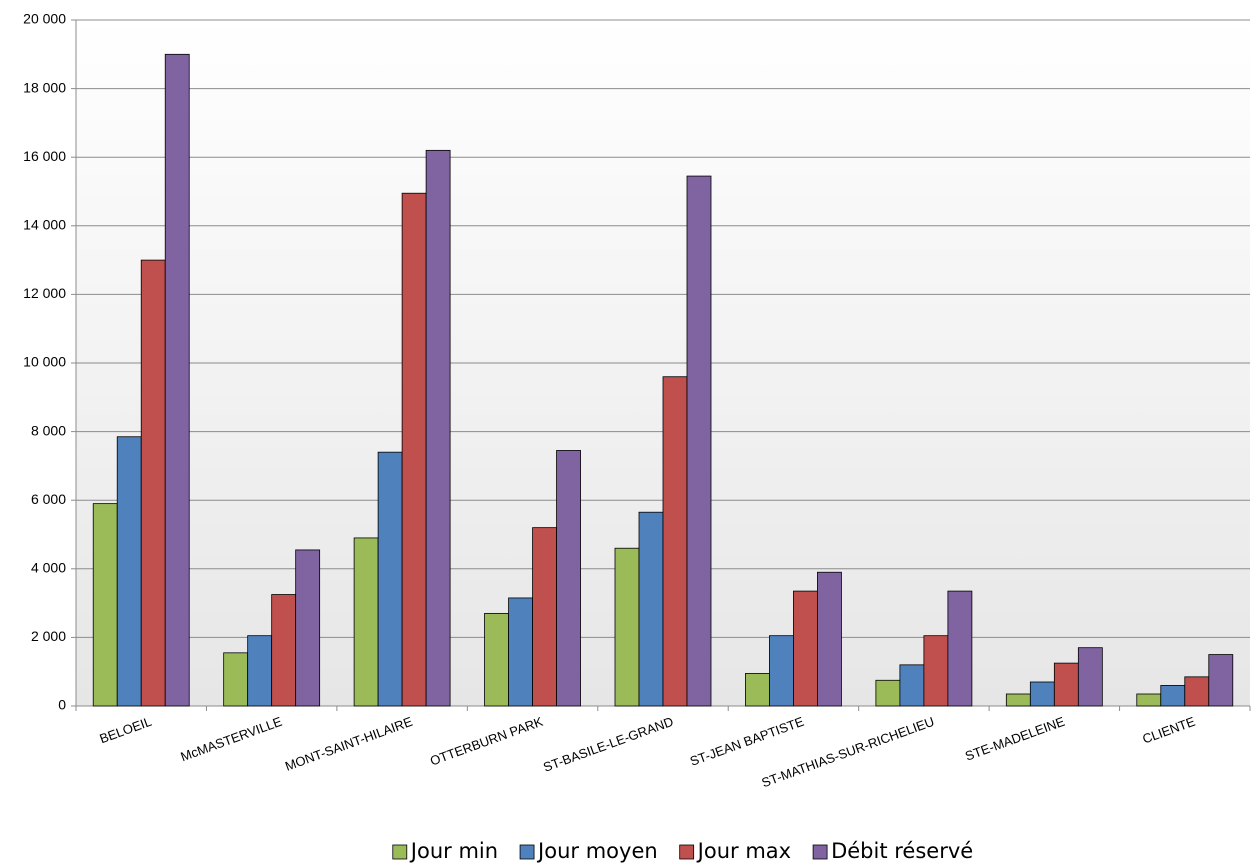 This screenshot has width=1251, height=867. Describe the element at coordinates (453, 851) in the screenshot. I see `legend-label: Jour min` at that location.